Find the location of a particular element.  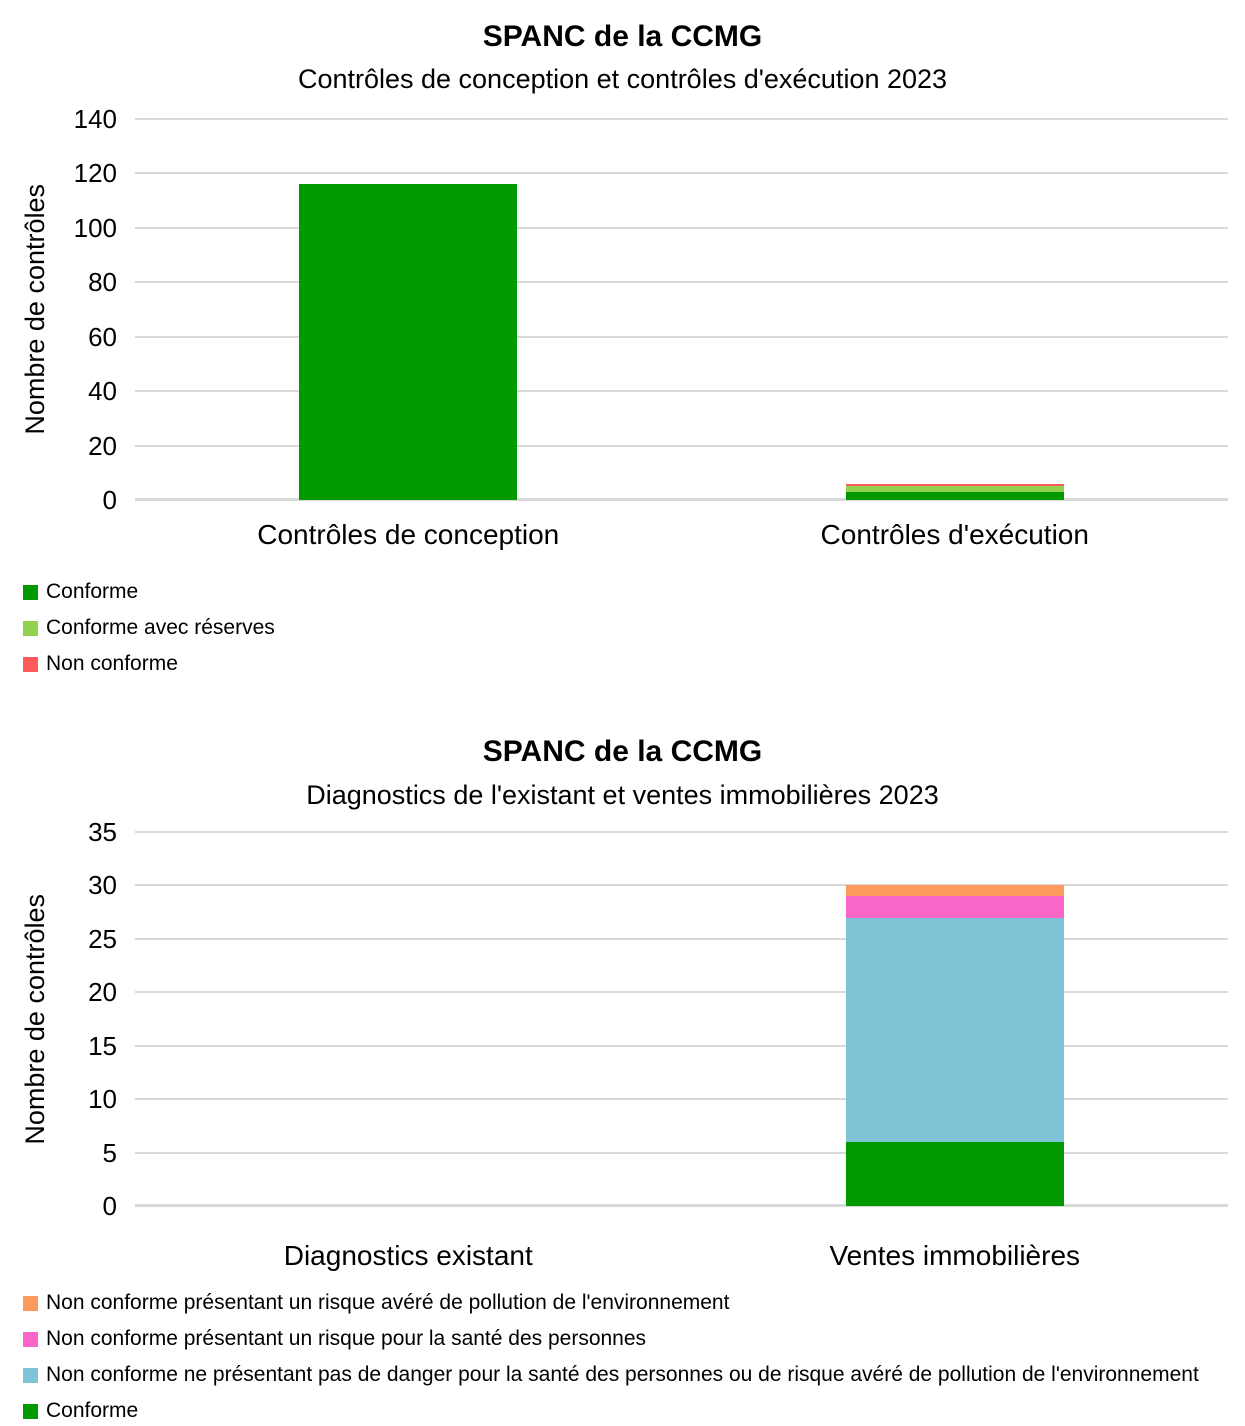

legend-item: Conforme avec réserves is located at coordinates (149, 628).